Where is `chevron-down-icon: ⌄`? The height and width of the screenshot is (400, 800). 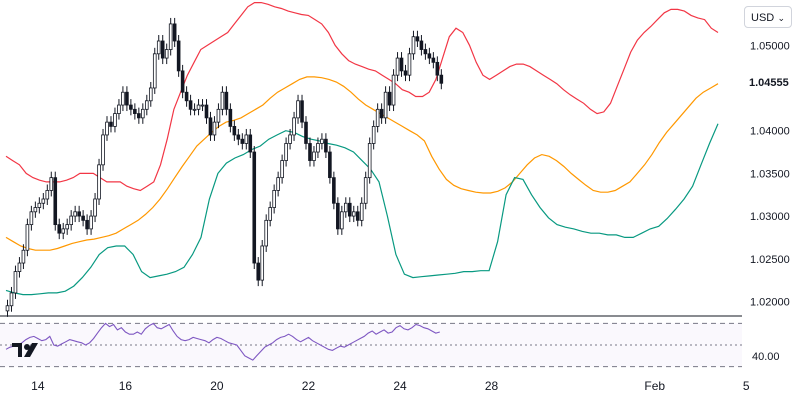 chevron-down-icon: ⌄ is located at coordinates (781, 18).